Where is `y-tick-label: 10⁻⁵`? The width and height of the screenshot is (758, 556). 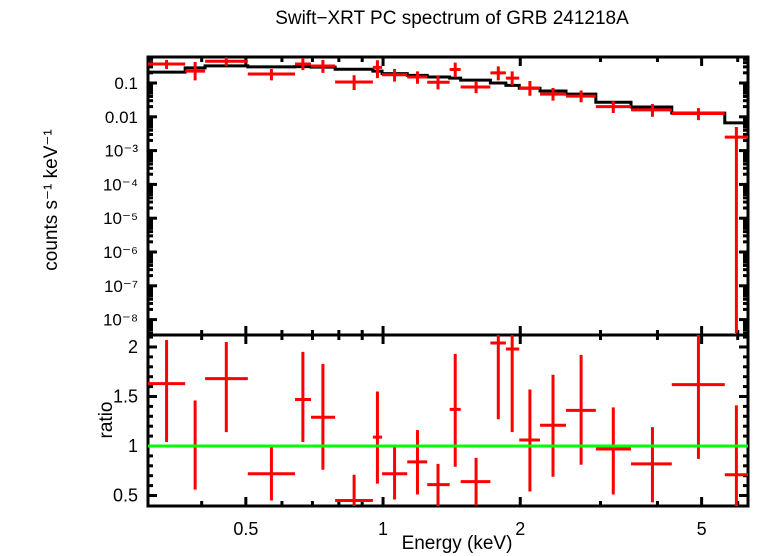
y-tick-label: 10⁻⁵ is located at coordinates (120, 218).